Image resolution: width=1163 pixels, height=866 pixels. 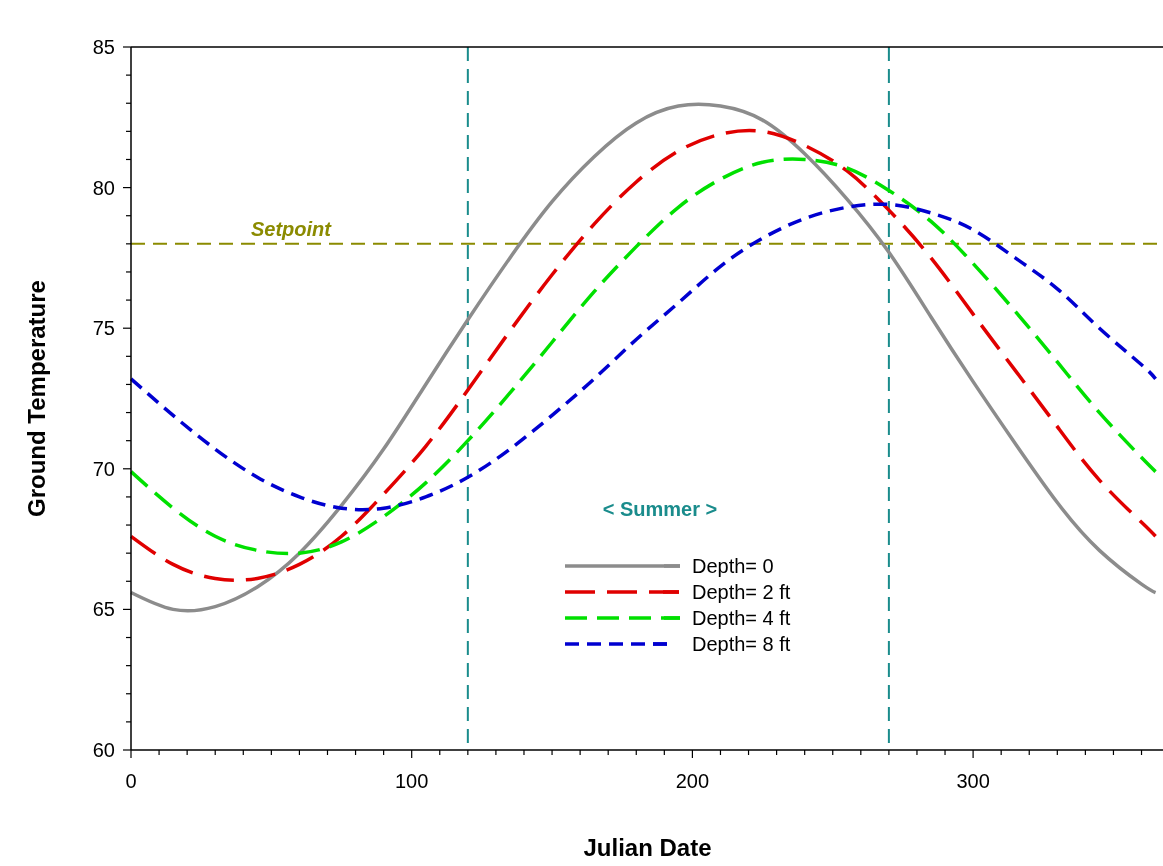 What do you see at coordinates (973, 781) in the screenshot?
I see `x-tick-label: 300` at bounding box center [973, 781].